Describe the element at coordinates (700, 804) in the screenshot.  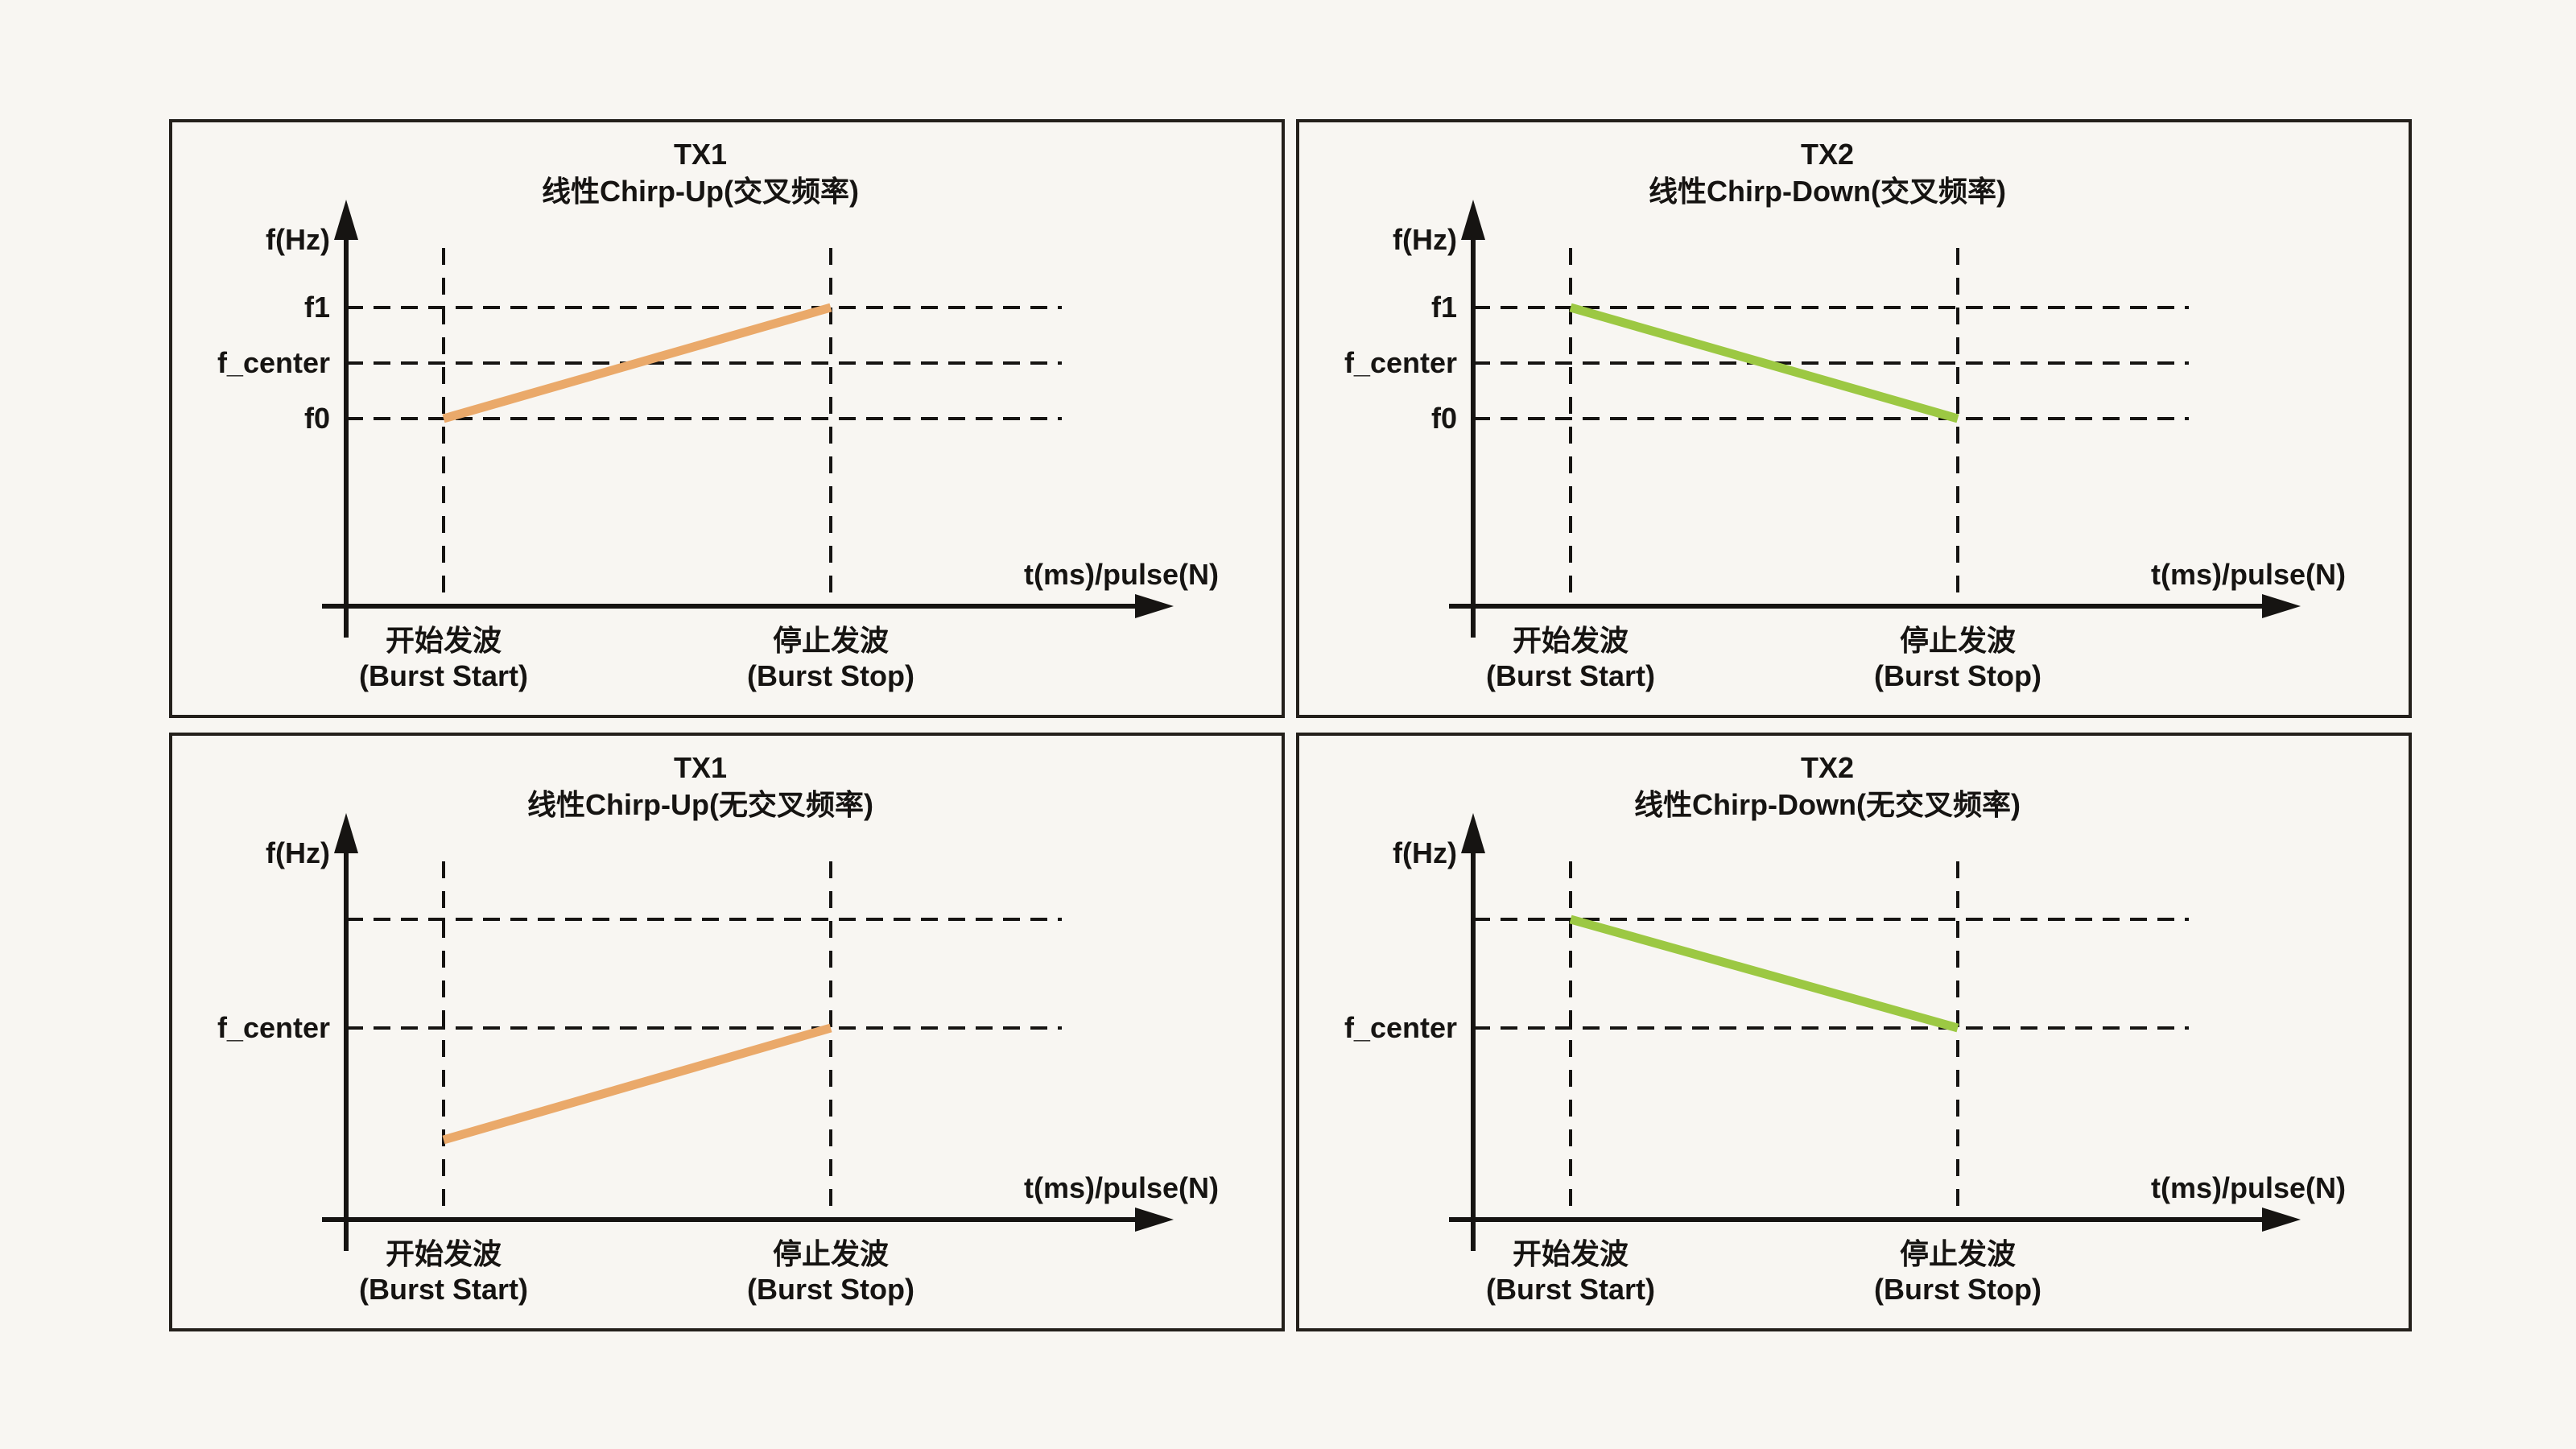
I see `panel-title-line2: 线性Chirp-Up(无交叉频率)` at that location.